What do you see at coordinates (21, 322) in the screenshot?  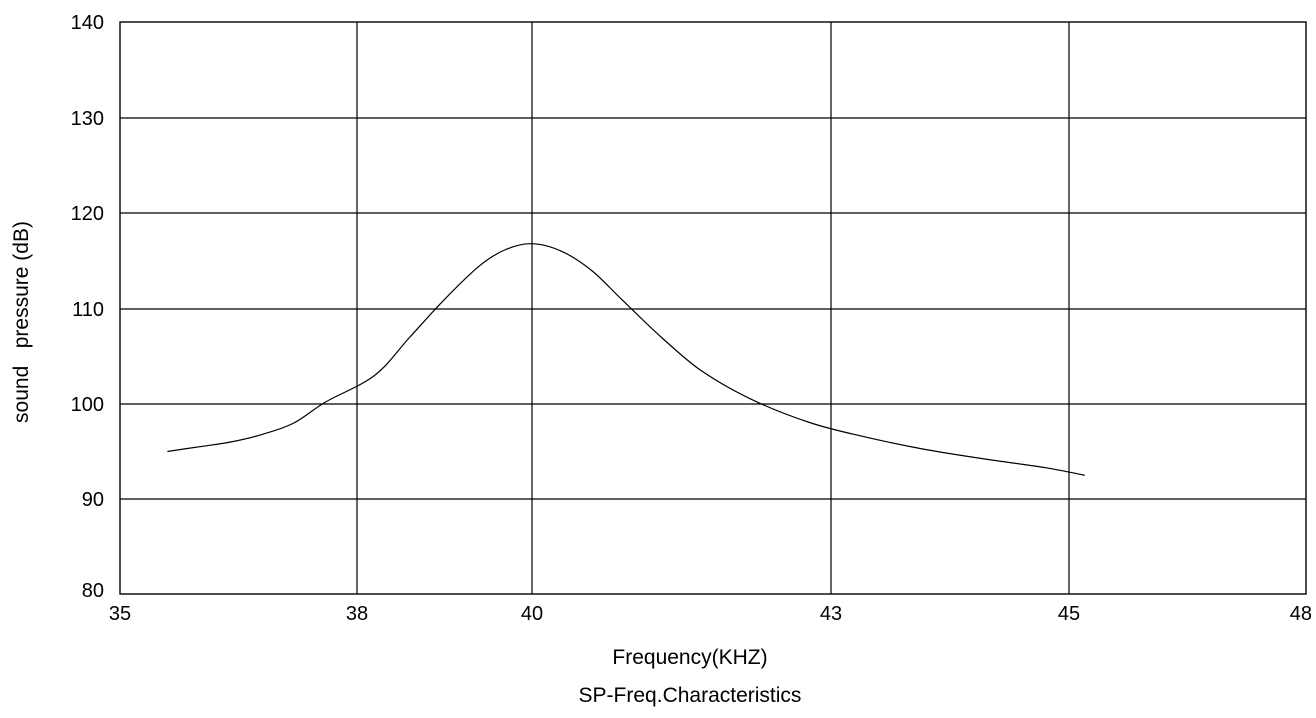 I see `y-axis-label: sound pressure (dB)` at bounding box center [21, 322].